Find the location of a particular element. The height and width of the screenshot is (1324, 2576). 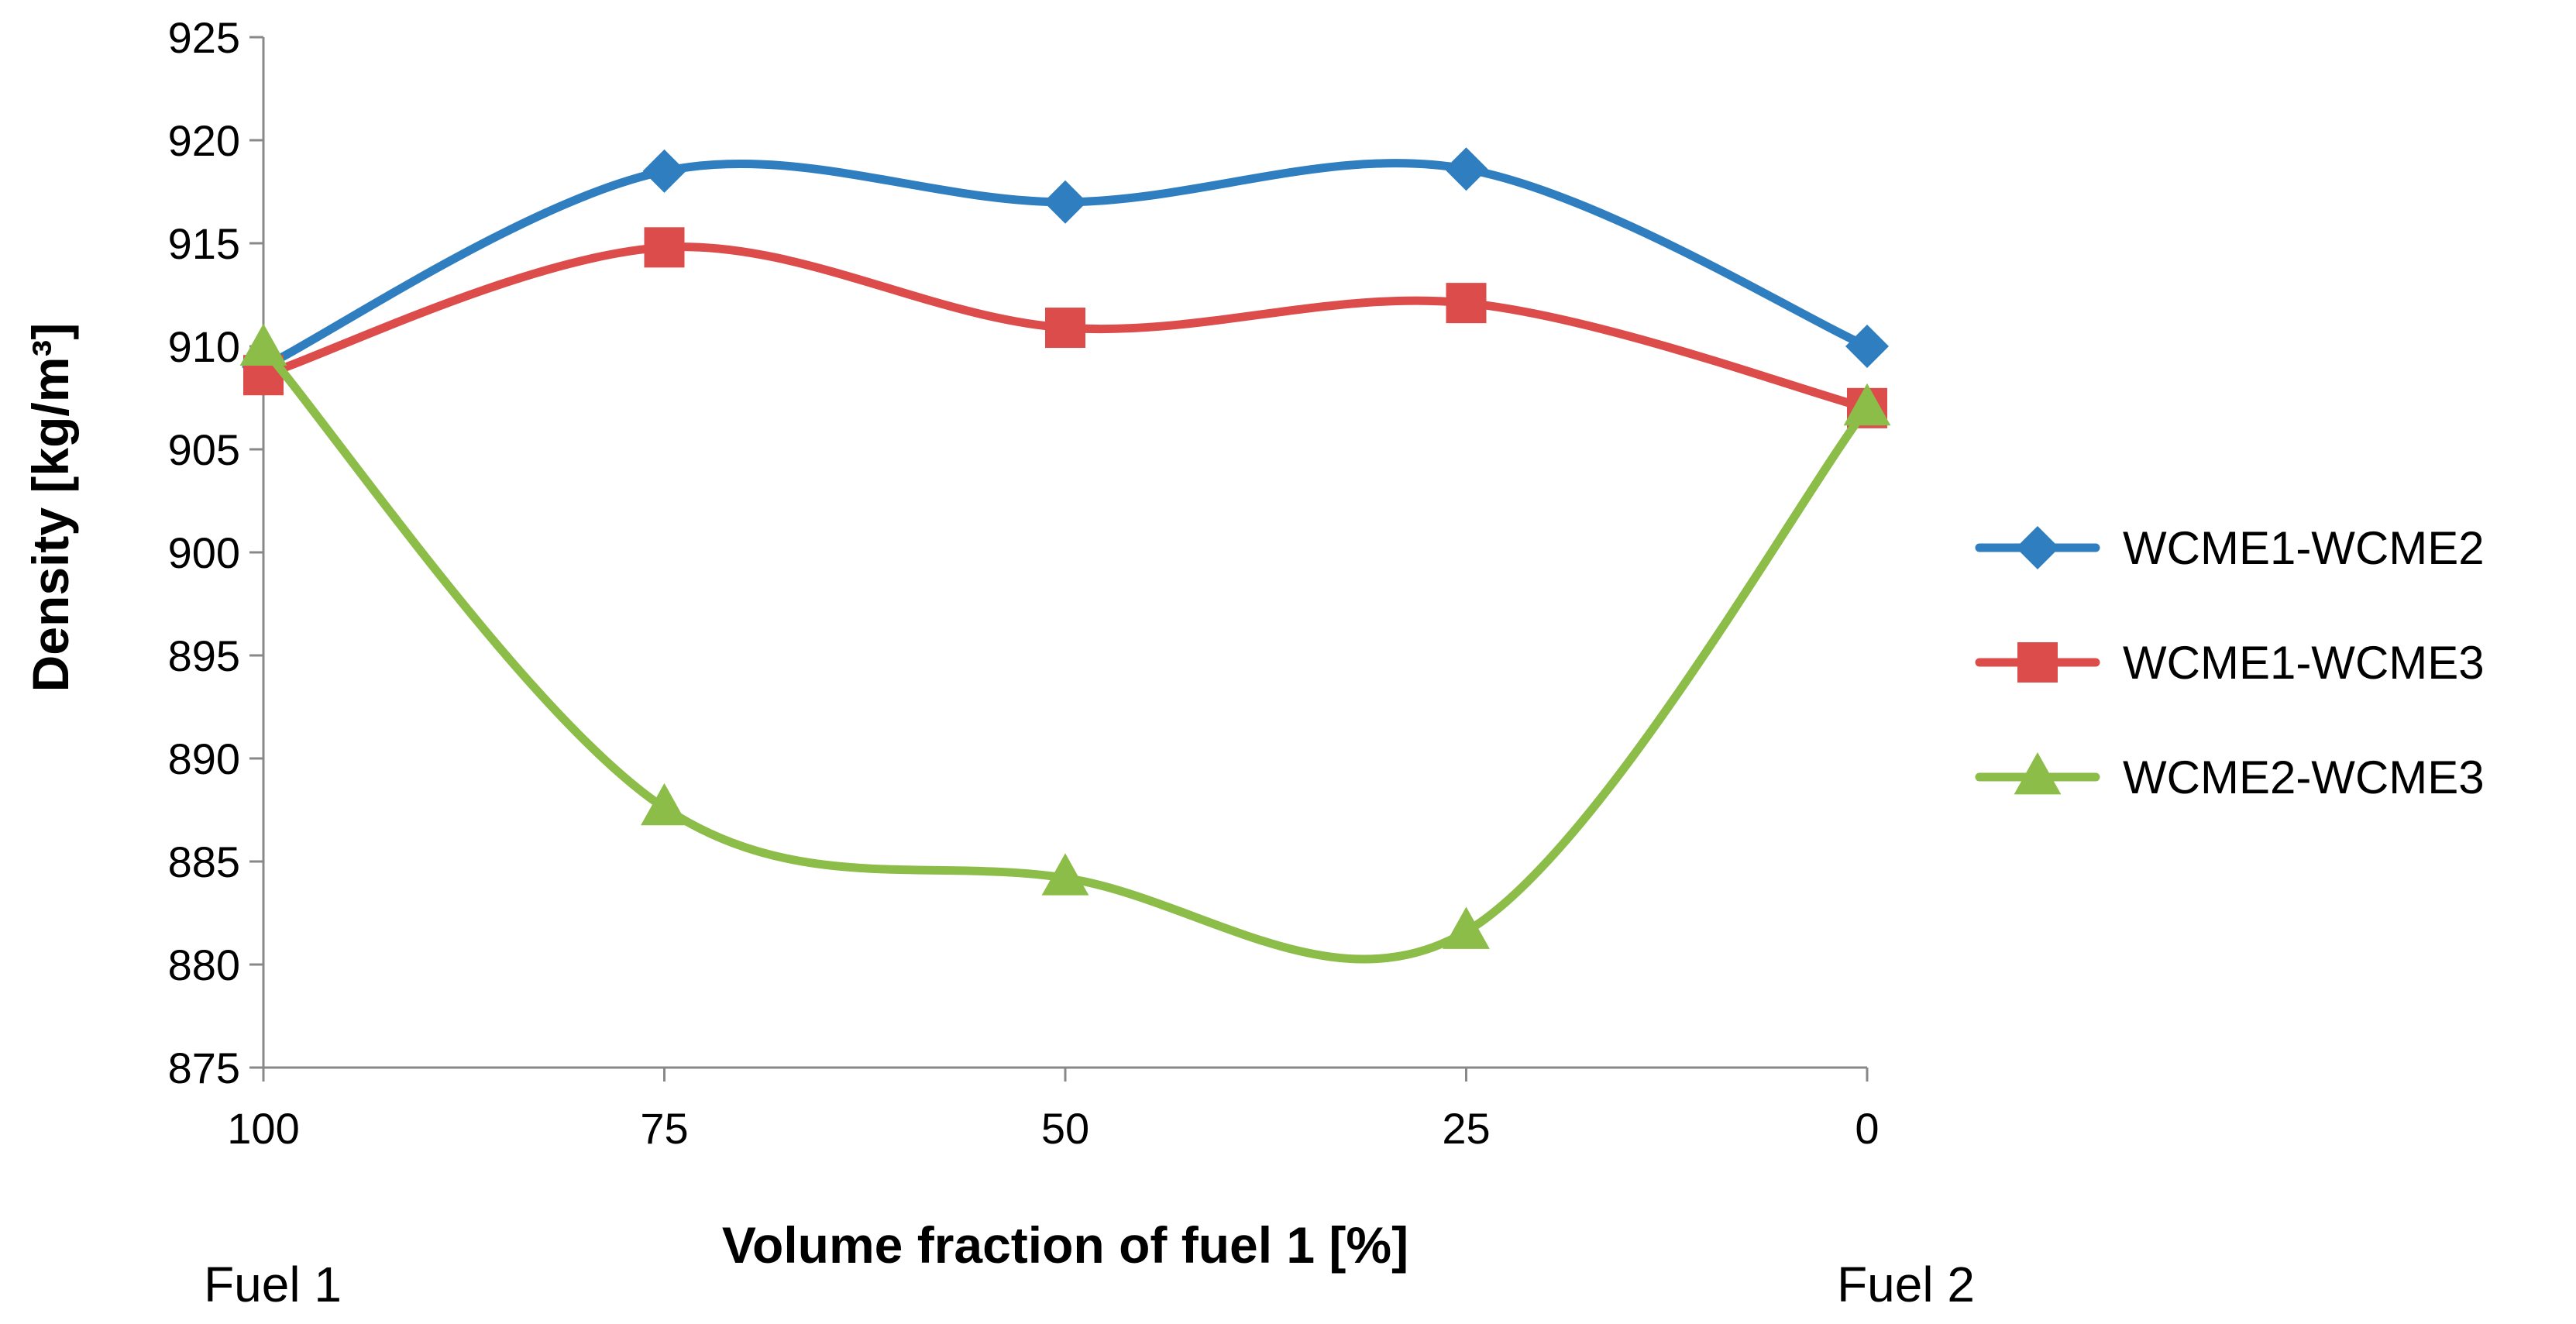

legend-item: WCME1-WCME2 is located at coordinates (2230, 548).